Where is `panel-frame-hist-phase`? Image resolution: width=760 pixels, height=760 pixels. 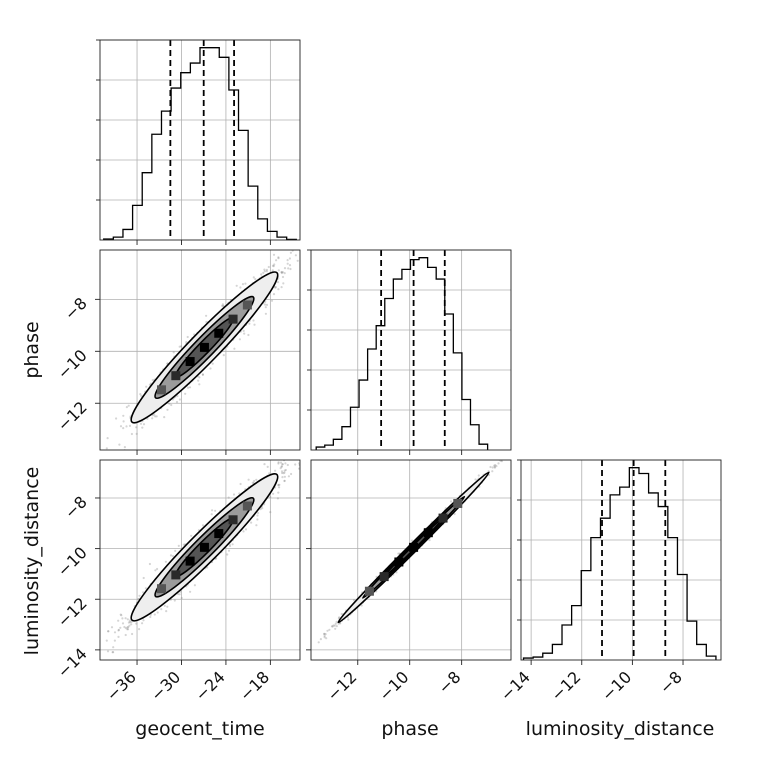 panel-frame-hist-phase is located at coordinates (411, 350).